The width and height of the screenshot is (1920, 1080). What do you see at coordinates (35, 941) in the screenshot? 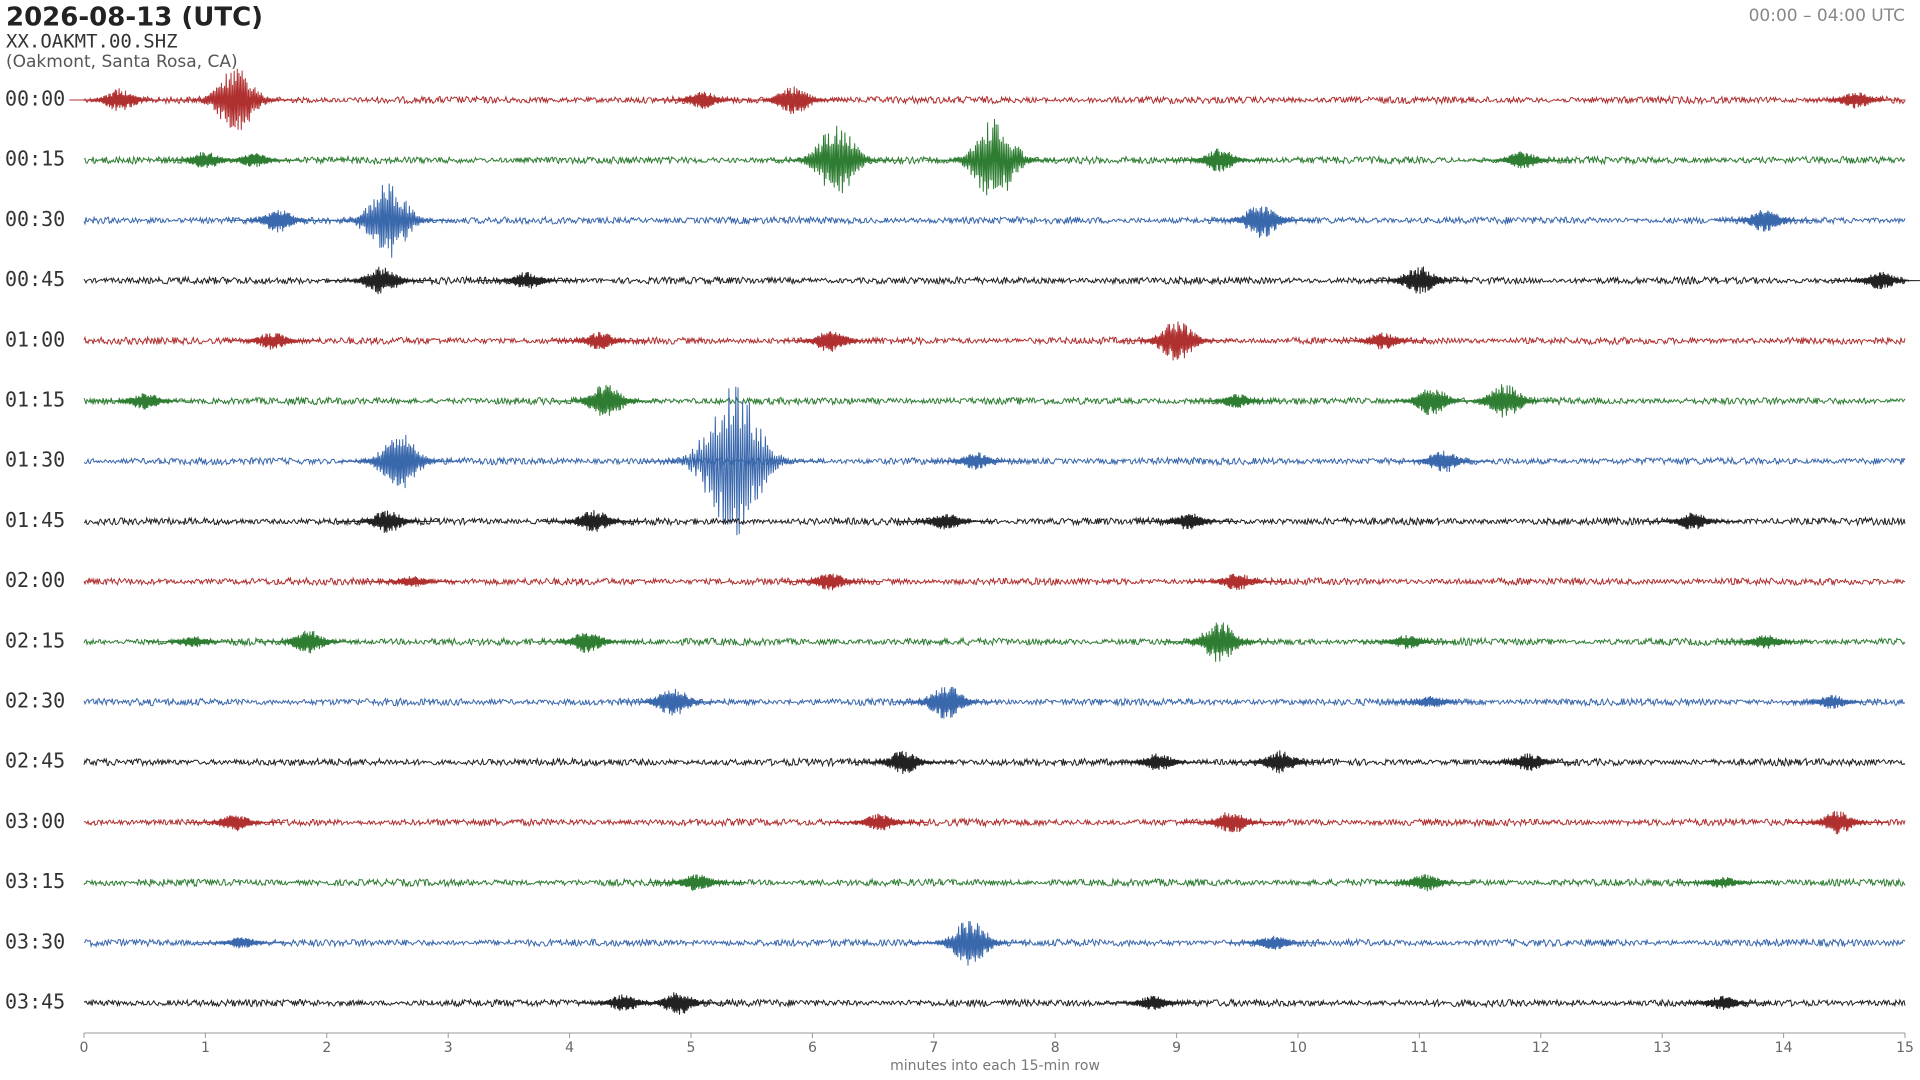
I see `row-label: 03:30` at bounding box center [35, 941].